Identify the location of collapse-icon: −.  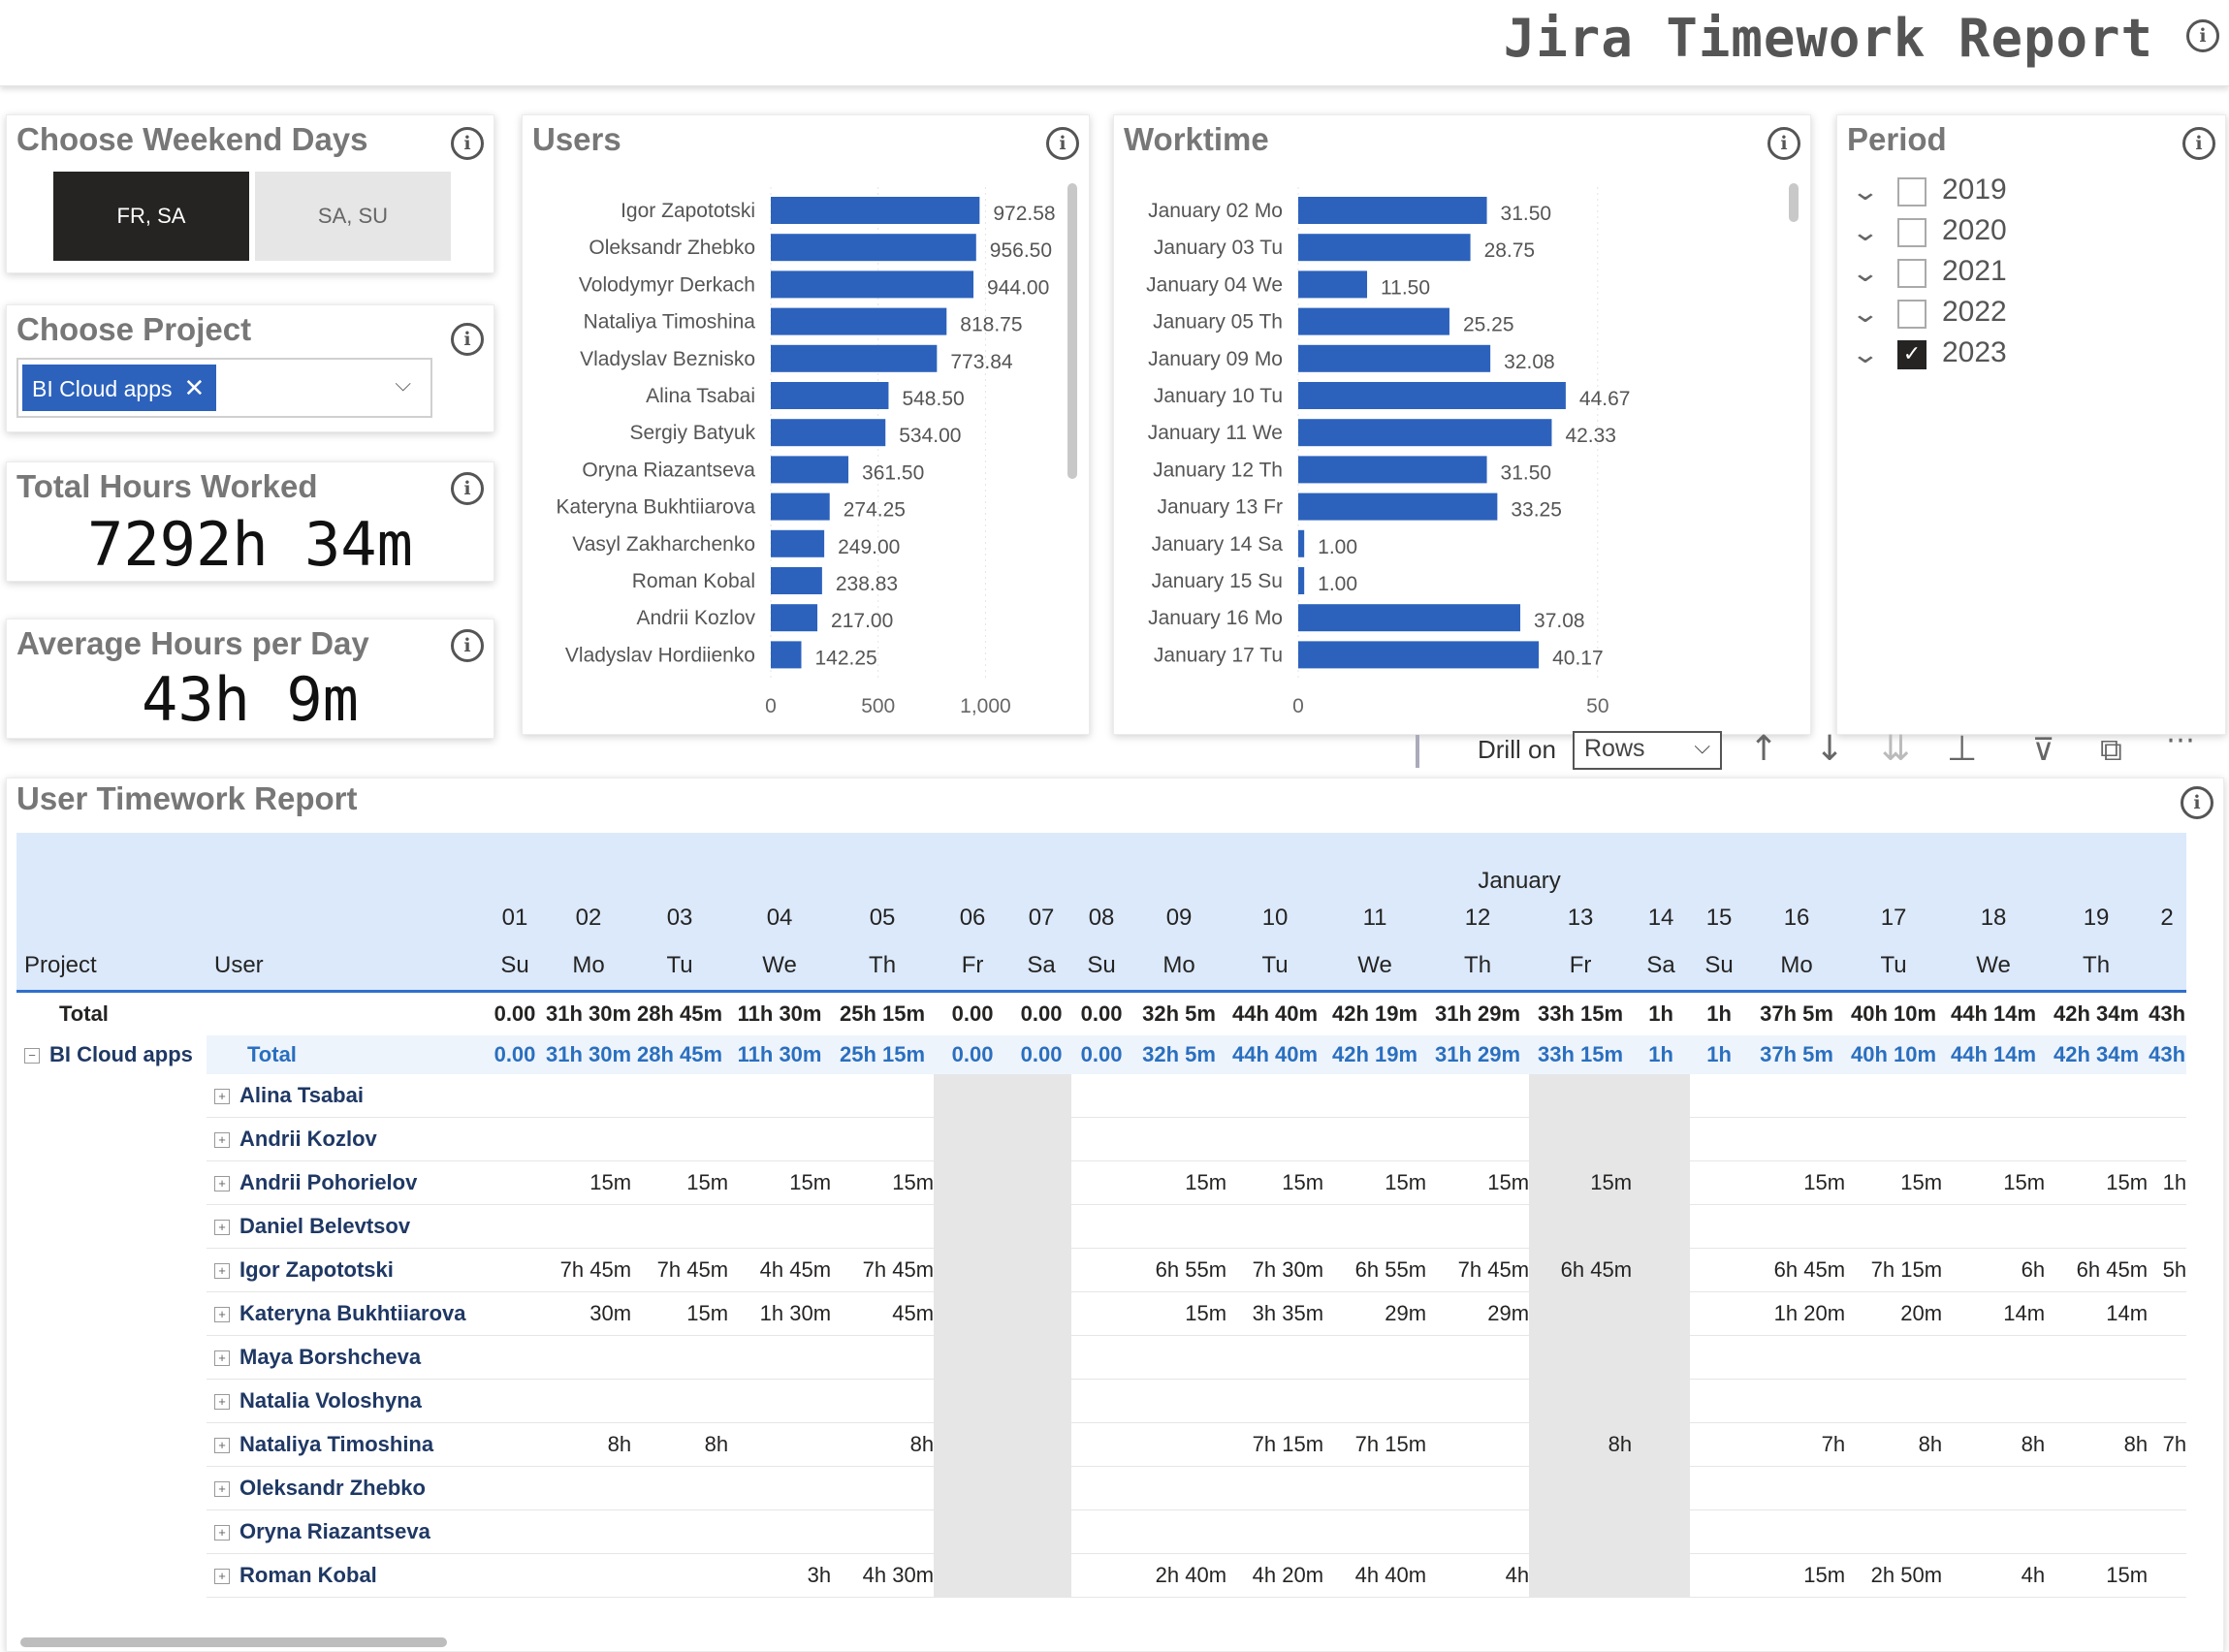
(32, 1056).